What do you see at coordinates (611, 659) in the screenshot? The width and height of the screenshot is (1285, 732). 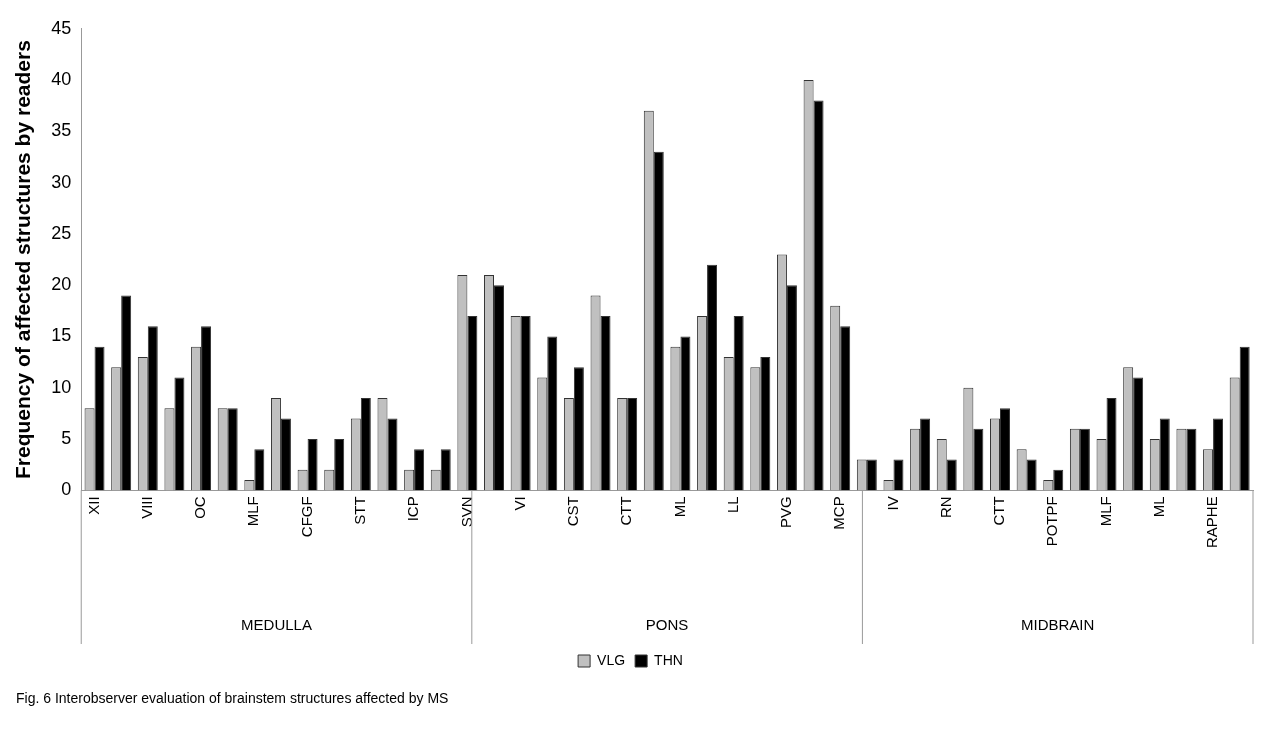 I see `legend-label: VLG` at bounding box center [611, 659].